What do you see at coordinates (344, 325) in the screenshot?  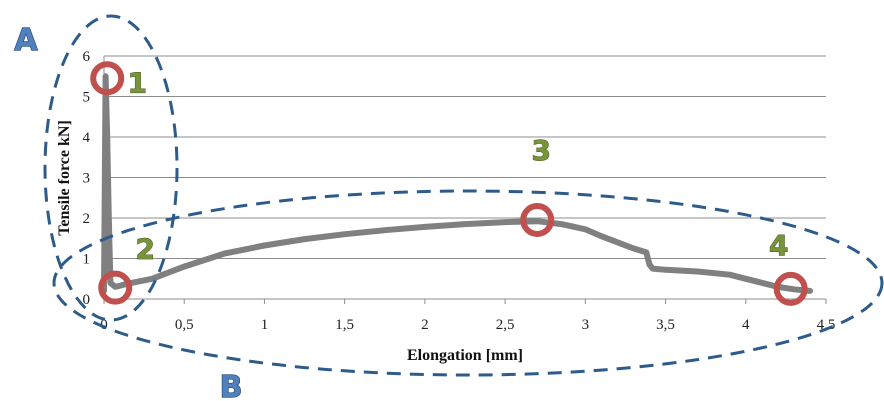 I see `x-tick-label: 1,5` at bounding box center [344, 325].